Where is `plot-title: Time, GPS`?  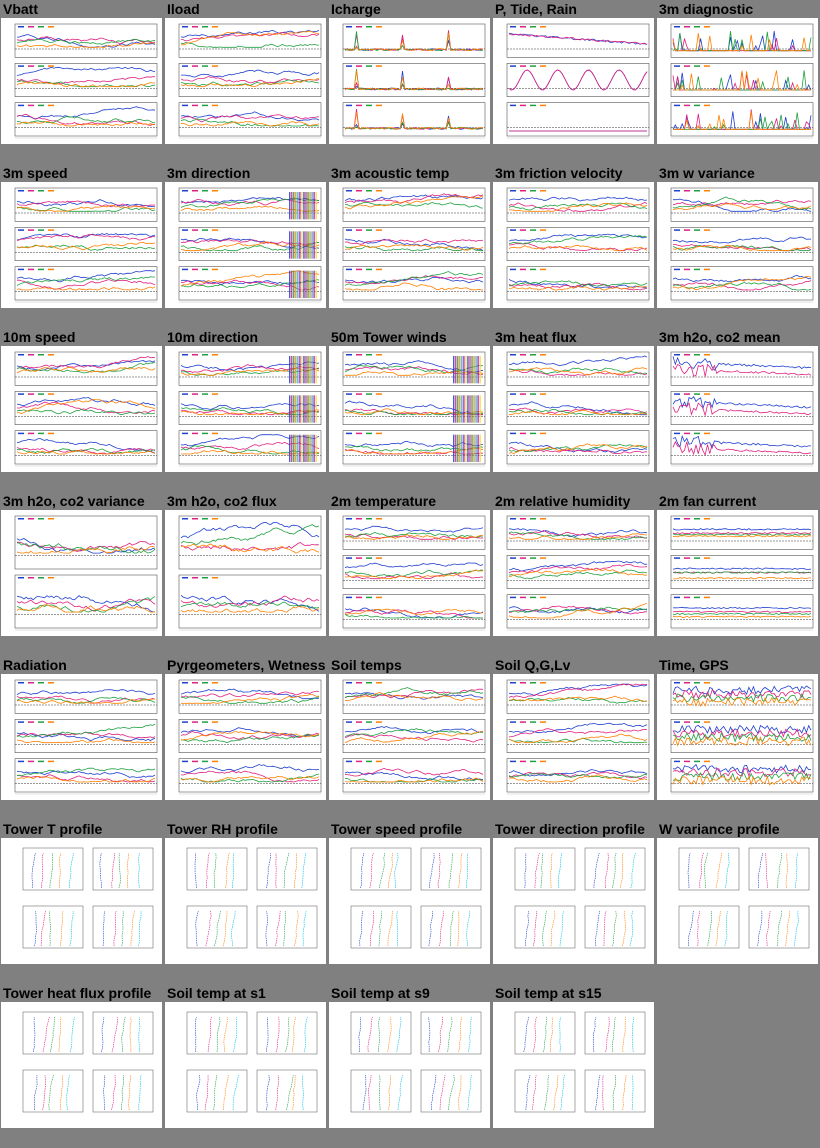 plot-title: Time, GPS is located at coordinates (694, 665).